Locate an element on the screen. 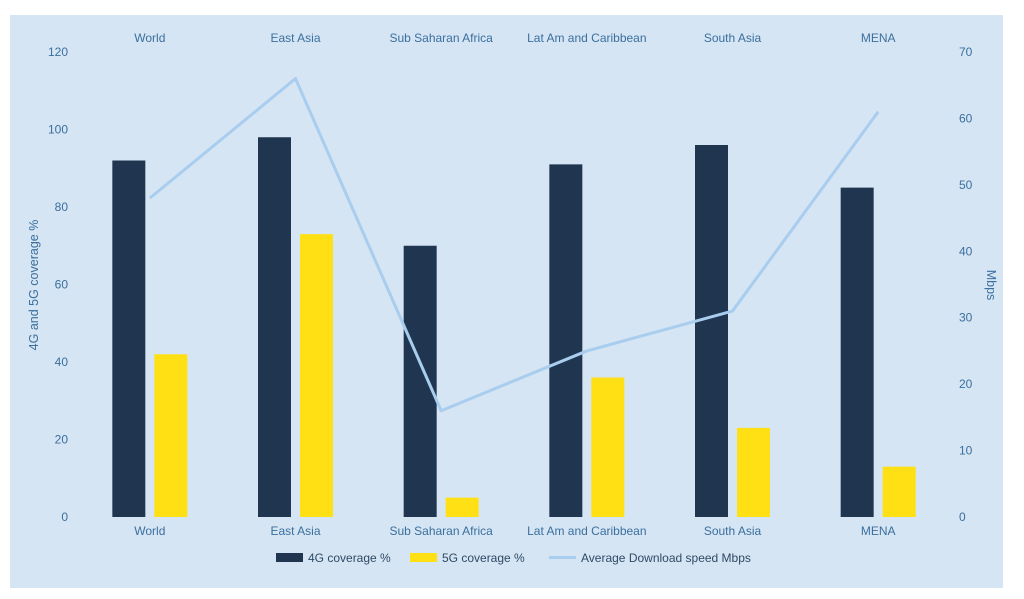  left-tick-label: 100 is located at coordinates (58, 130).